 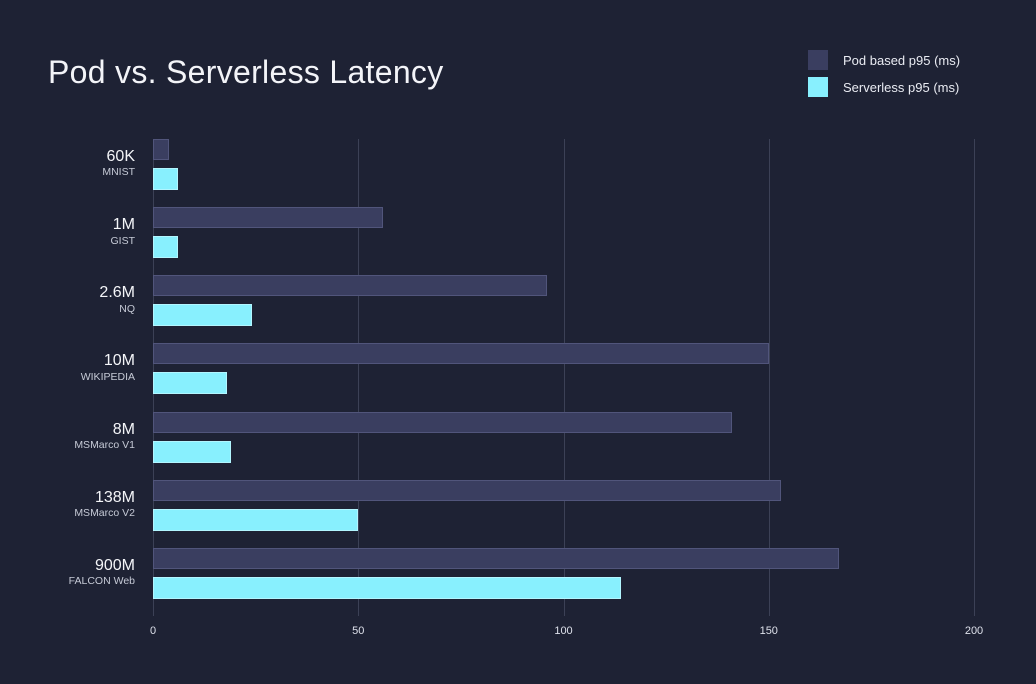 I want to click on category-label: 2.6M NQ, so click(x=117, y=301).